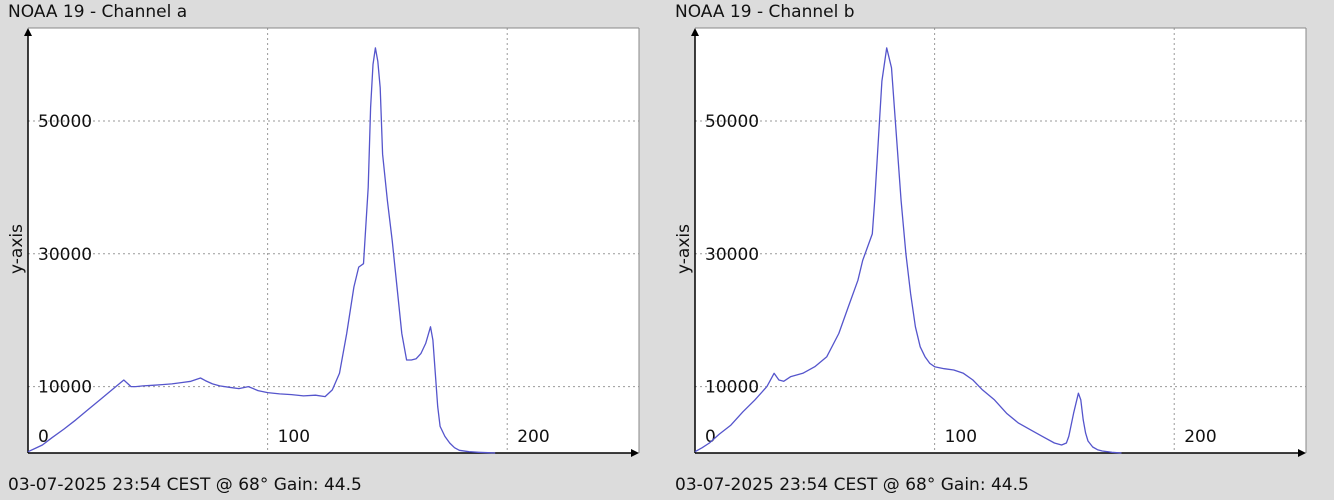 The width and height of the screenshot is (1334, 500). Describe the element at coordinates (852, 485) in the screenshot. I see `chart-footer-b: 03-07-2025 23:54 CEST @ 68° Gain: 44.5` at that location.